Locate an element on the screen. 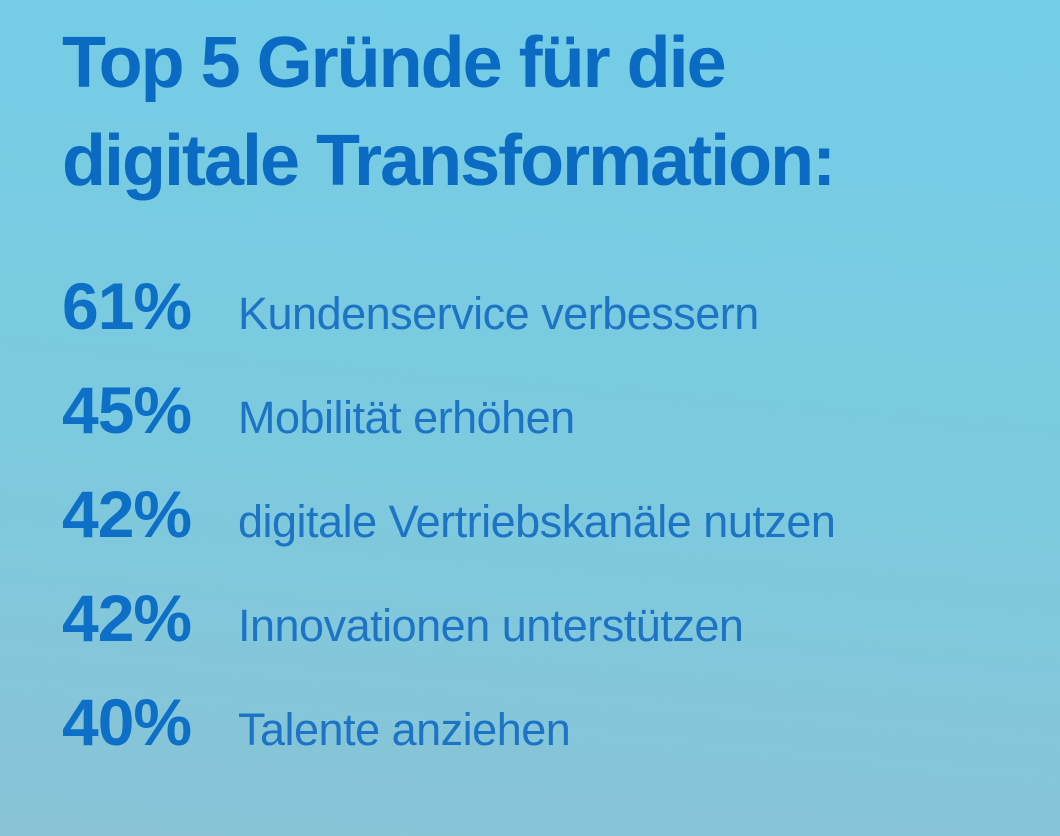 This screenshot has height=836, width=1060. stat-label: Kundenservice verbessern is located at coordinates (498, 313).